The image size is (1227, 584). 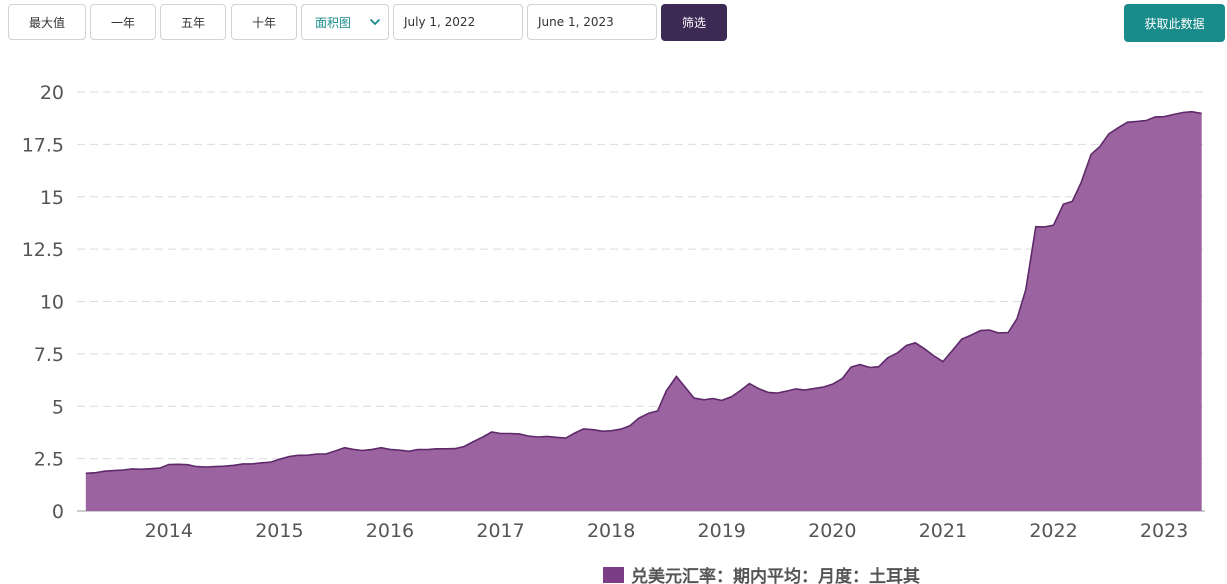 I want to click on chevron-down-icon, so click(x=375, y=22).